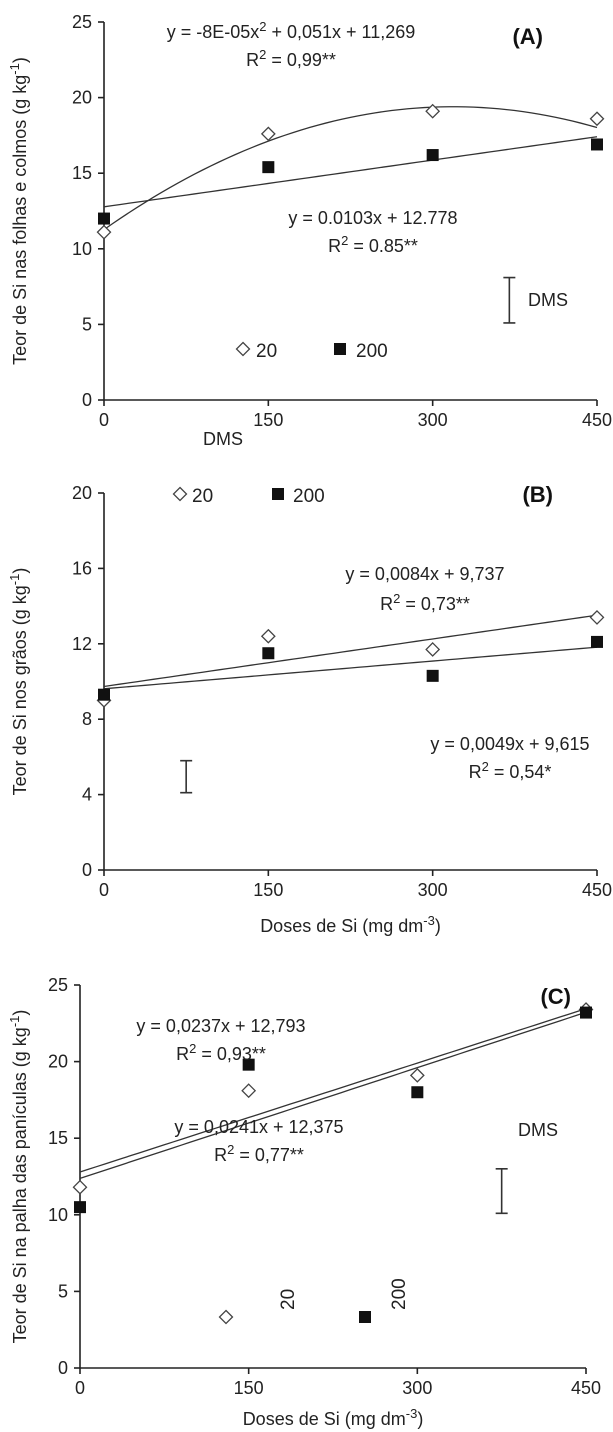 Image resolution: width=613 pixels, height=1432 pixels. Describe the element at coordinates (18, 211) in the screenshot. I see `y-axis-label: Teor de Si nas folhas e colmos (g kg-1)` at that location.